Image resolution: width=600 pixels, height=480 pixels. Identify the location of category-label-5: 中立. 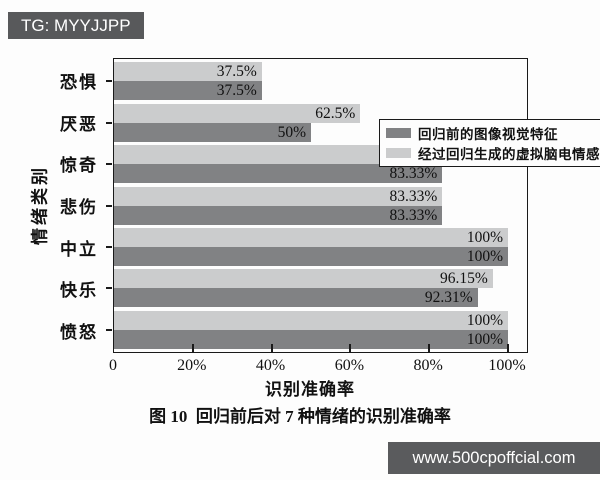
(79, 249).